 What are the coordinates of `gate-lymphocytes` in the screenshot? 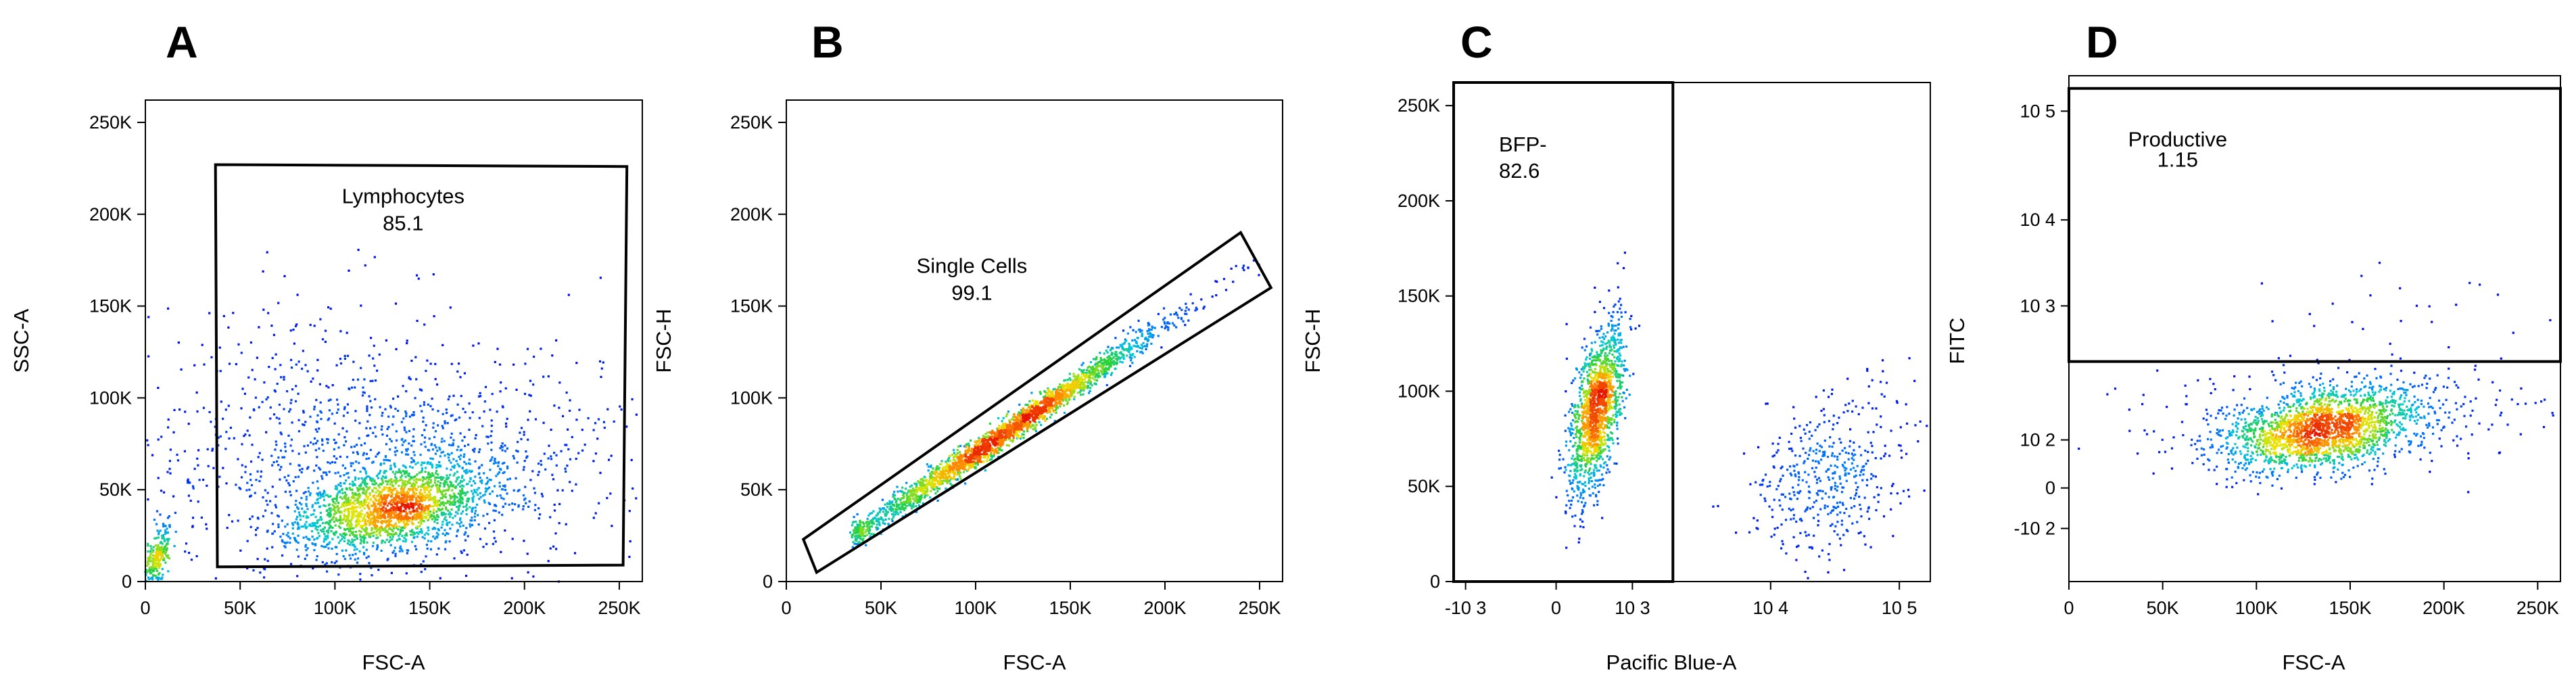 It's located at (421, 366).